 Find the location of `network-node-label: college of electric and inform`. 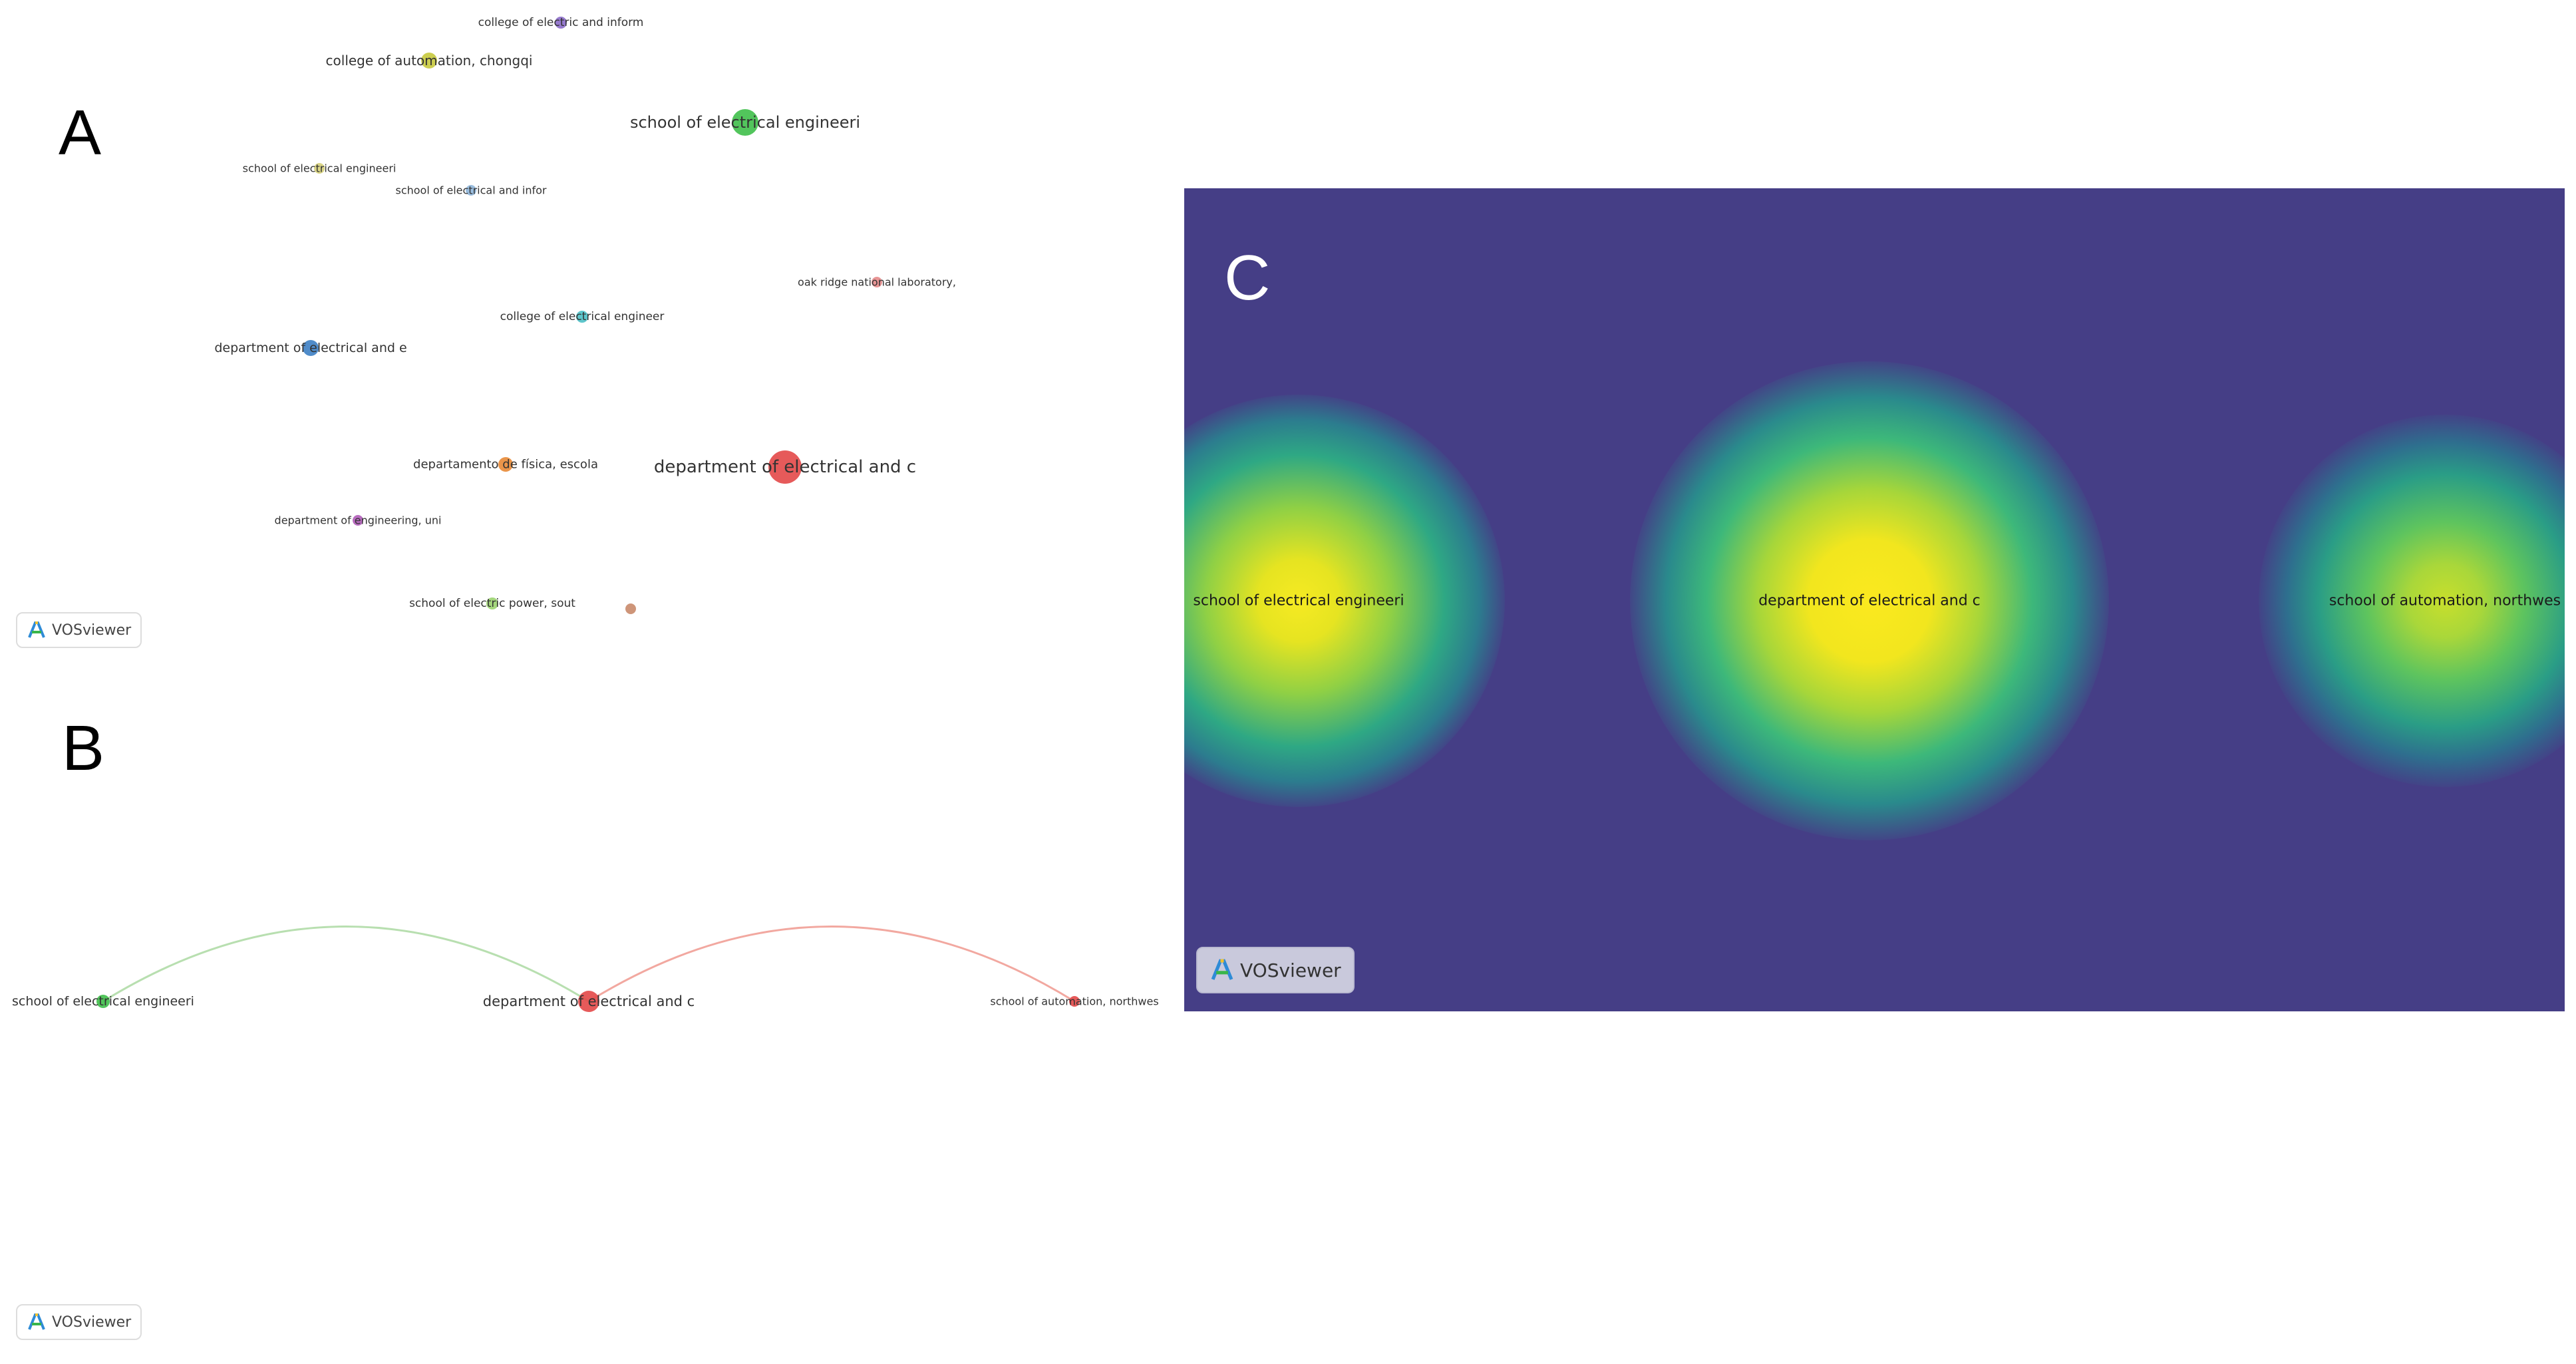

network-node-label: college of electric and inform is located at coordinates (561, 22).